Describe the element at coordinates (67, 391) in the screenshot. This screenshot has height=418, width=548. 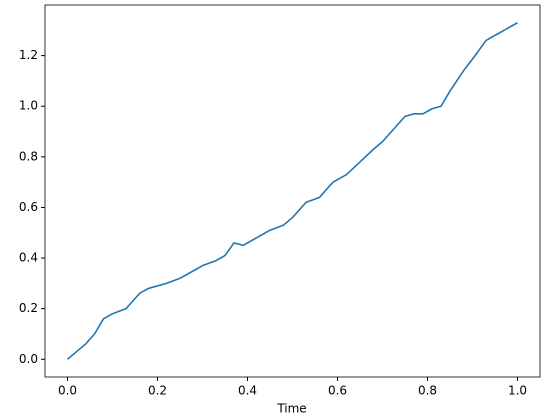
I see `x-tick-label: 0.0` at that location.